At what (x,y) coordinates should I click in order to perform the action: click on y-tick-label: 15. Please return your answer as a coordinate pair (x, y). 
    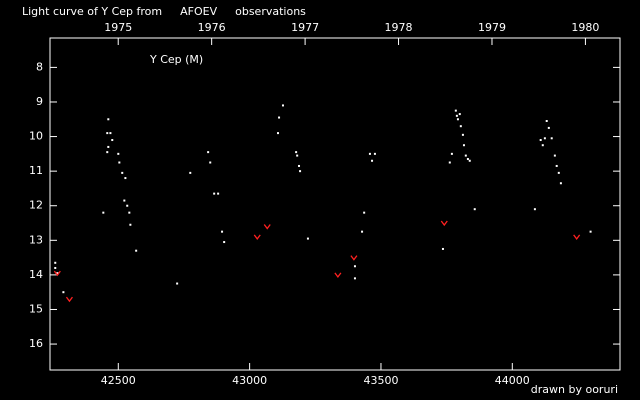
    Looking at the image, I should click on (36, 308).